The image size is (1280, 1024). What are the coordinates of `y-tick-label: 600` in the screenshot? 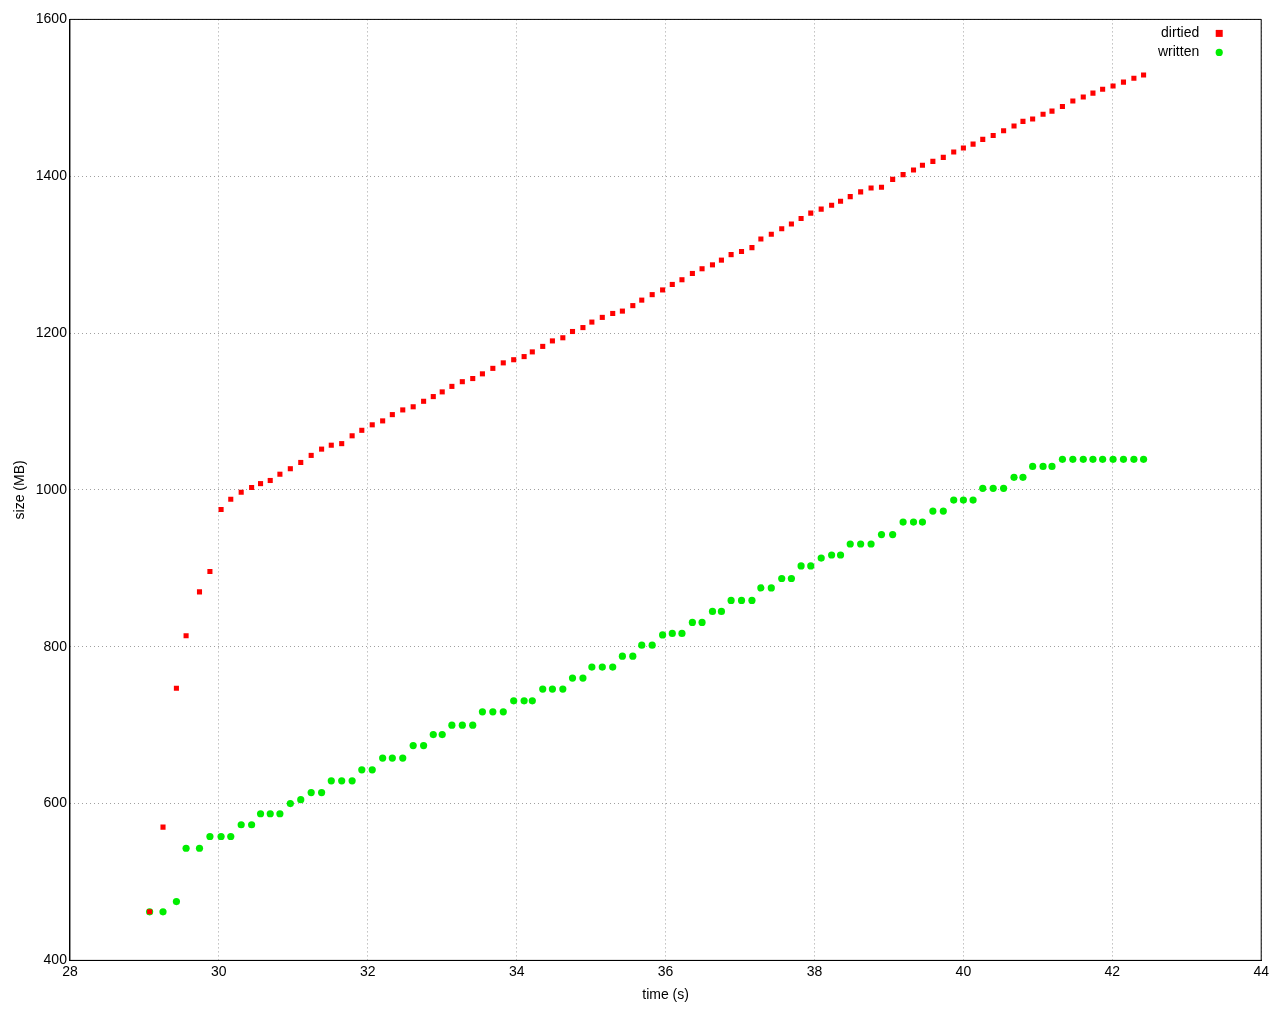 It's located at (55, 802).